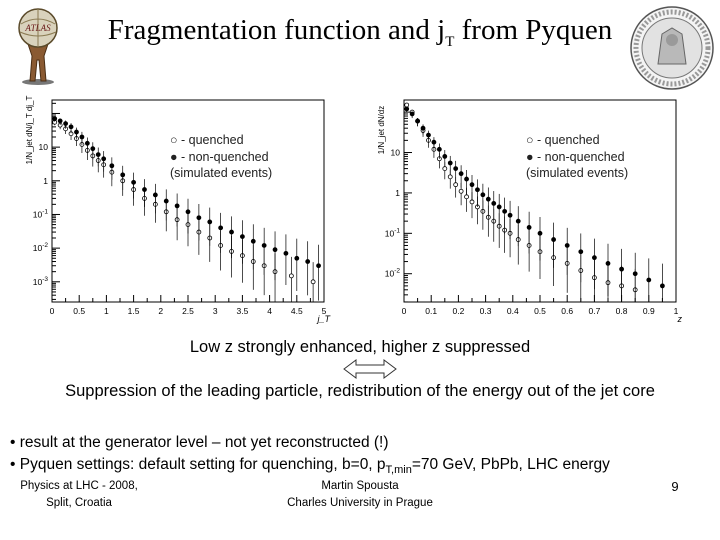 Image resolution: width=720 pixels, height=540 pixels. I want to click on y-axis-label: 1/N_jet dN/j_T dj_T, so click(29, 130).